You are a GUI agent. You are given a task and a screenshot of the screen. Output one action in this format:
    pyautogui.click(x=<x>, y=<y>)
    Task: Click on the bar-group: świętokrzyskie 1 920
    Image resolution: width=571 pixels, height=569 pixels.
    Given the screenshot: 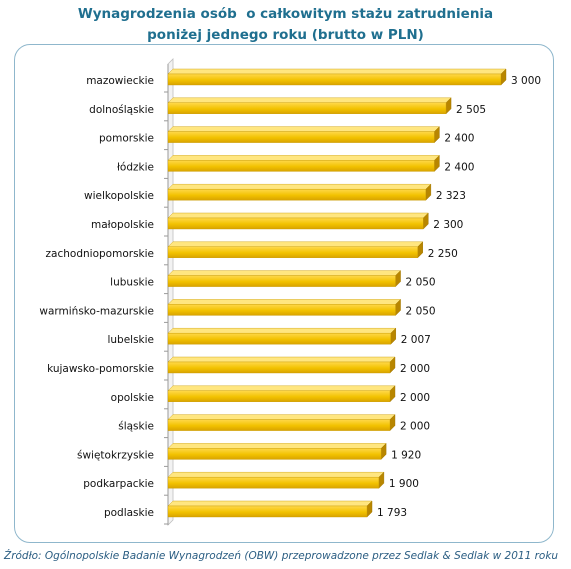 What is the action you would take?
    pyautogui.click(x=249, y=454)
    